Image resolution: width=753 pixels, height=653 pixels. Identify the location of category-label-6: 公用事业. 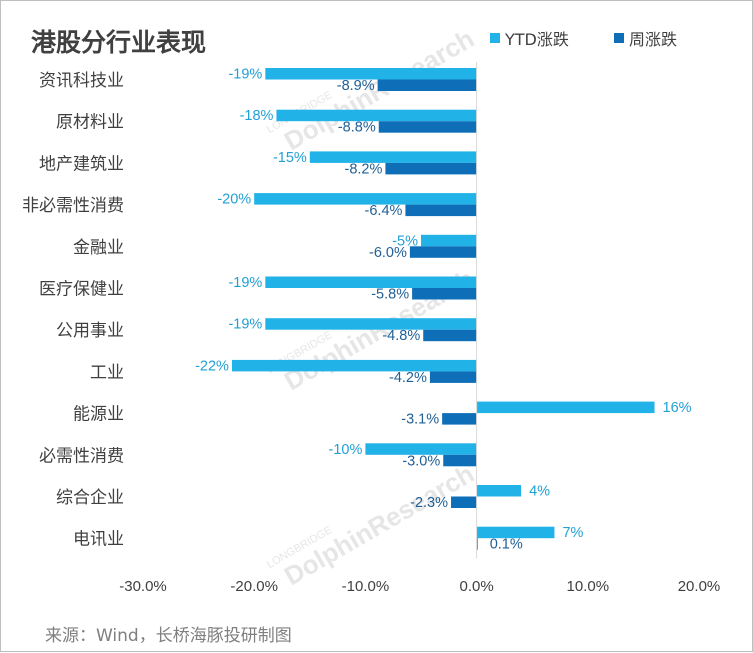
(90, 331).